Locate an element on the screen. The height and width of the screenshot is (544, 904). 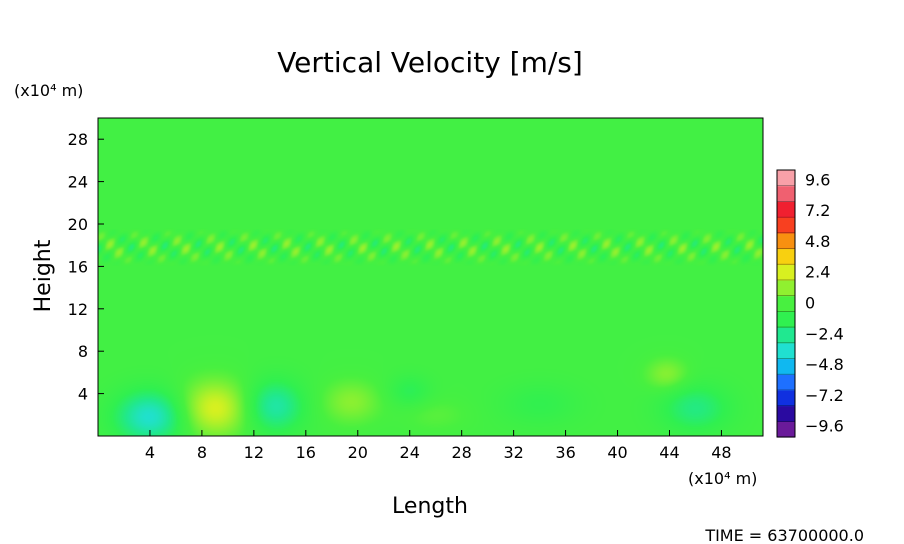
colorbar is located at coordinates (786, 303).